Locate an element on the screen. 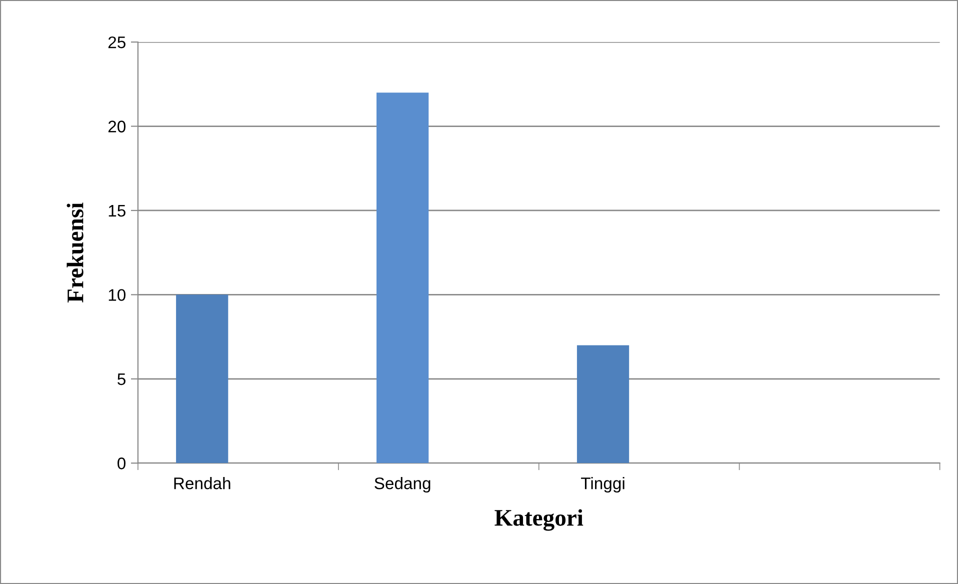  y-axis-title: Frekuensi is located at coordinates (75, 252).